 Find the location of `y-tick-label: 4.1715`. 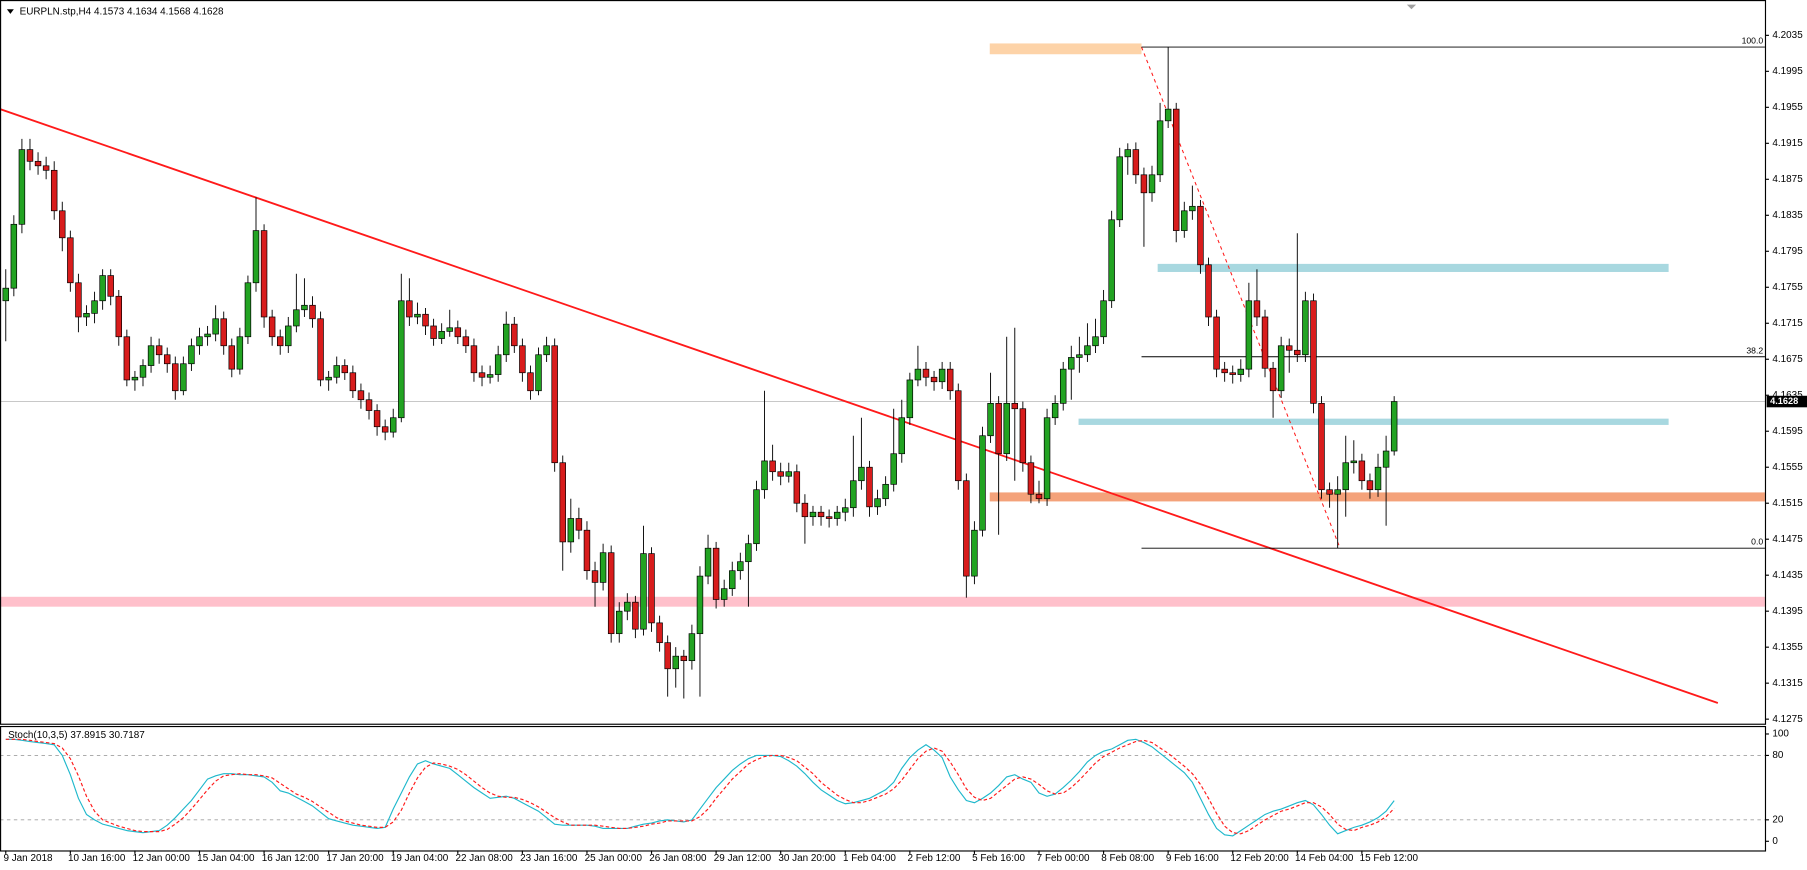

y-tick-label: 4.1715 is located at coordinates (1787, 323).